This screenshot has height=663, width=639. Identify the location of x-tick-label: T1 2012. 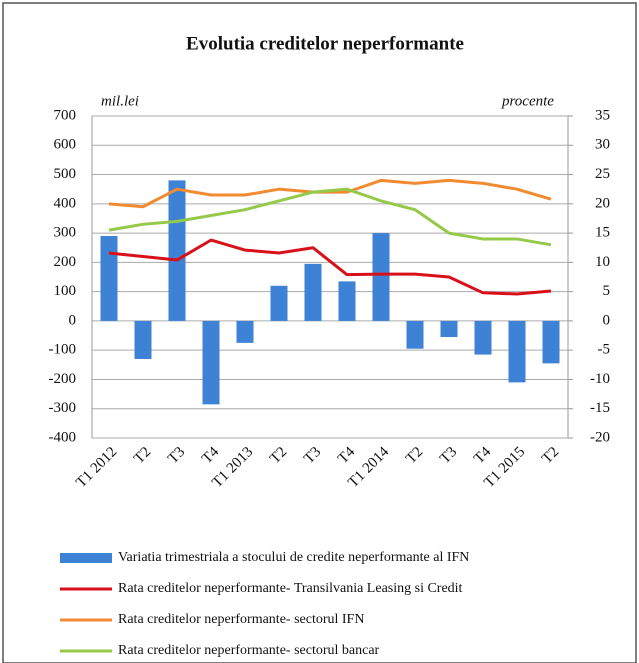
(96, 467).